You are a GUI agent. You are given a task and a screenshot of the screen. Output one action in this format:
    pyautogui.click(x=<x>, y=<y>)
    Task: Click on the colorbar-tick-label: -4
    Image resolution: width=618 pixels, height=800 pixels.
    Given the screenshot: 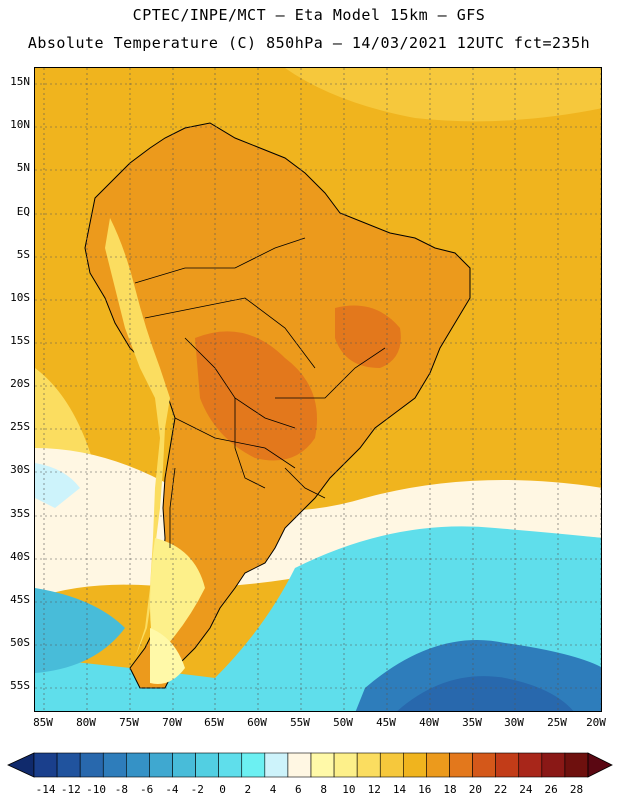 What is the action you would take?
    pyautogui.click(x=172, y=789)
    